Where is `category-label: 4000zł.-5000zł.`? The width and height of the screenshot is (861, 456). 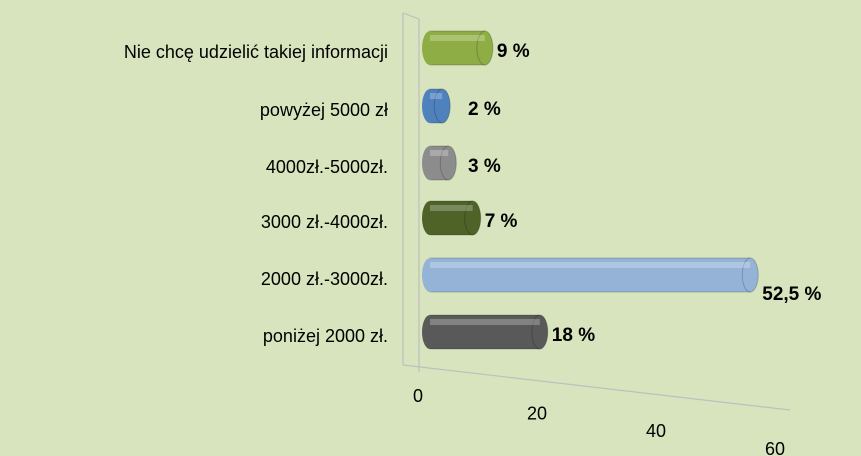 category-label: 4000zł.-5000zł. is located at coordinates (327, 167).